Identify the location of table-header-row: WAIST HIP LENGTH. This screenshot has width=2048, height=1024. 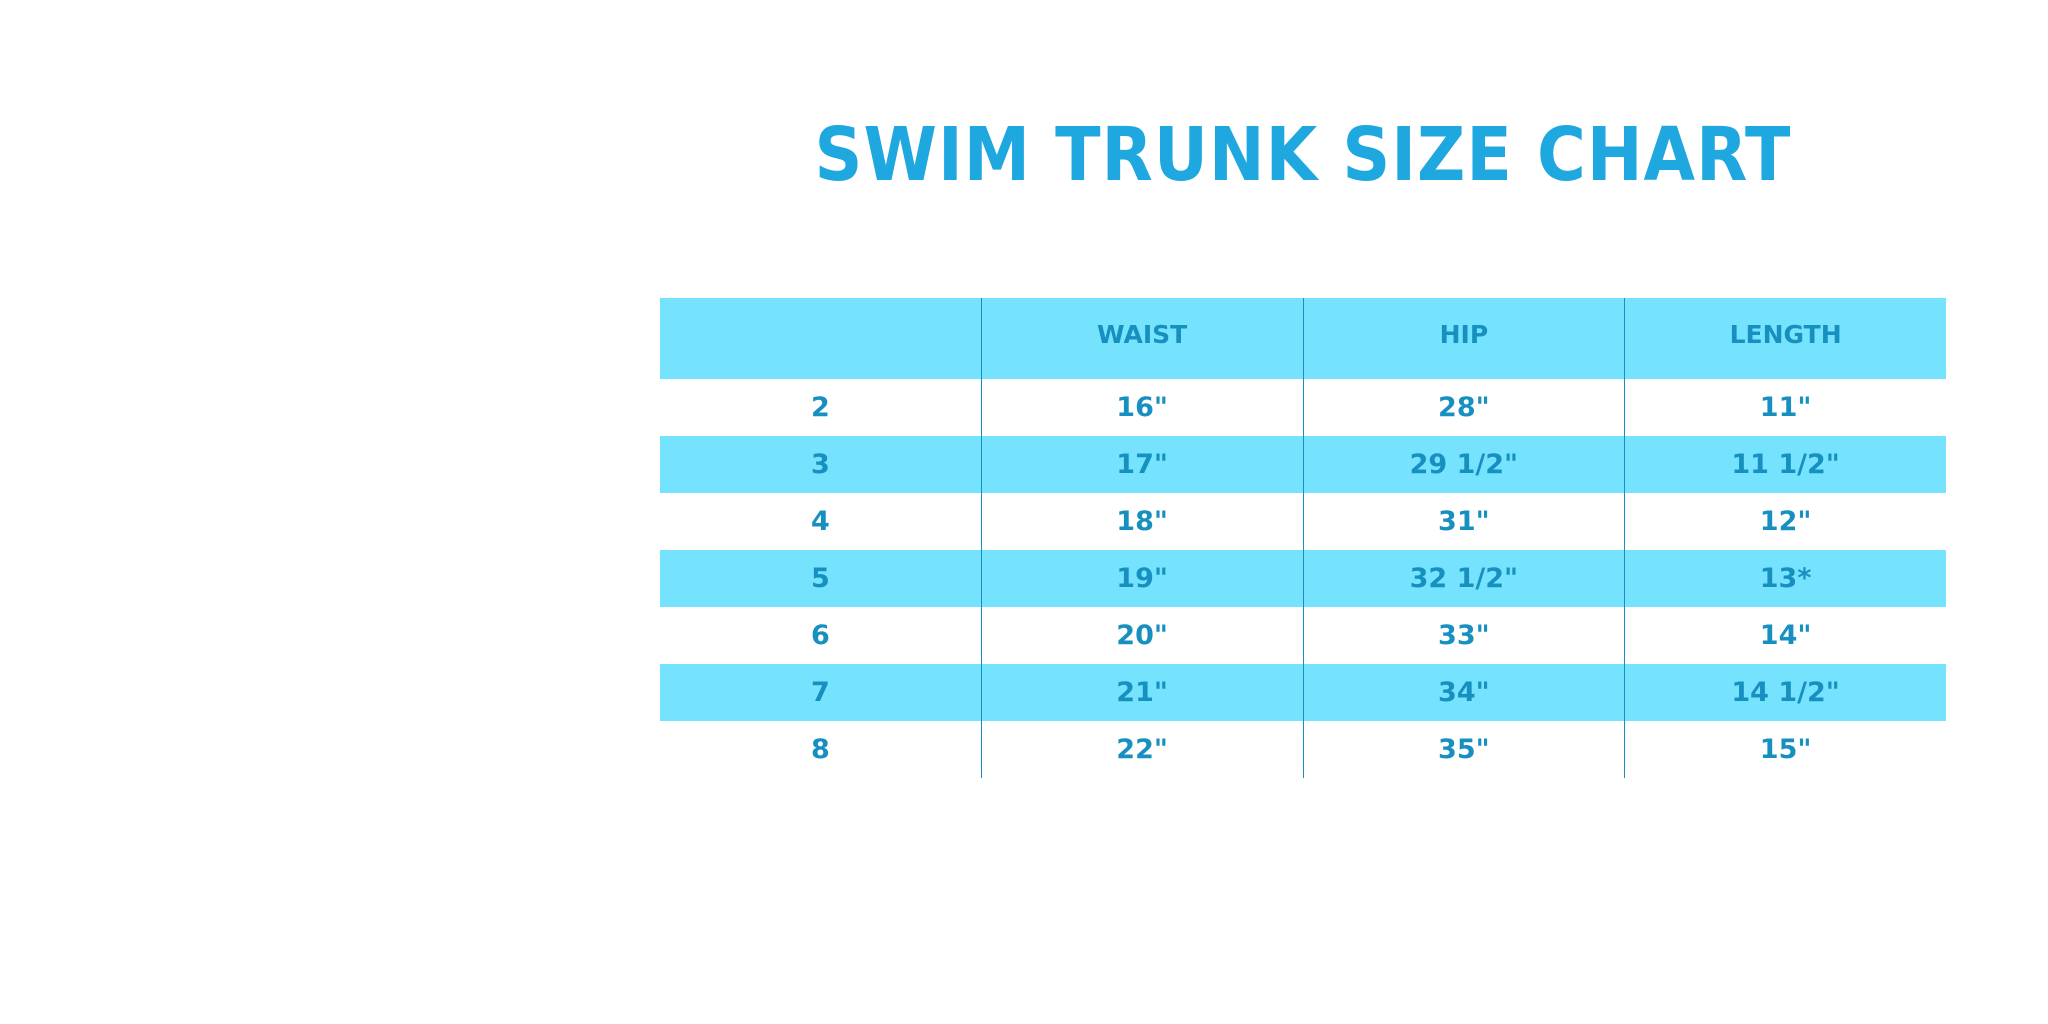
(1303, 338).